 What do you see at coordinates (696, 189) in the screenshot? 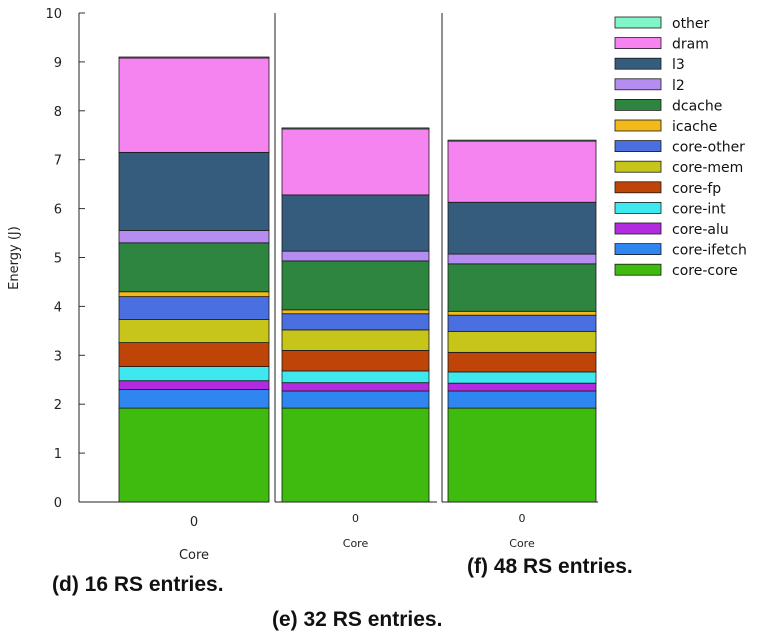
I see `legend-label-core-fp: core-fp` at bounding box center [696, 189].